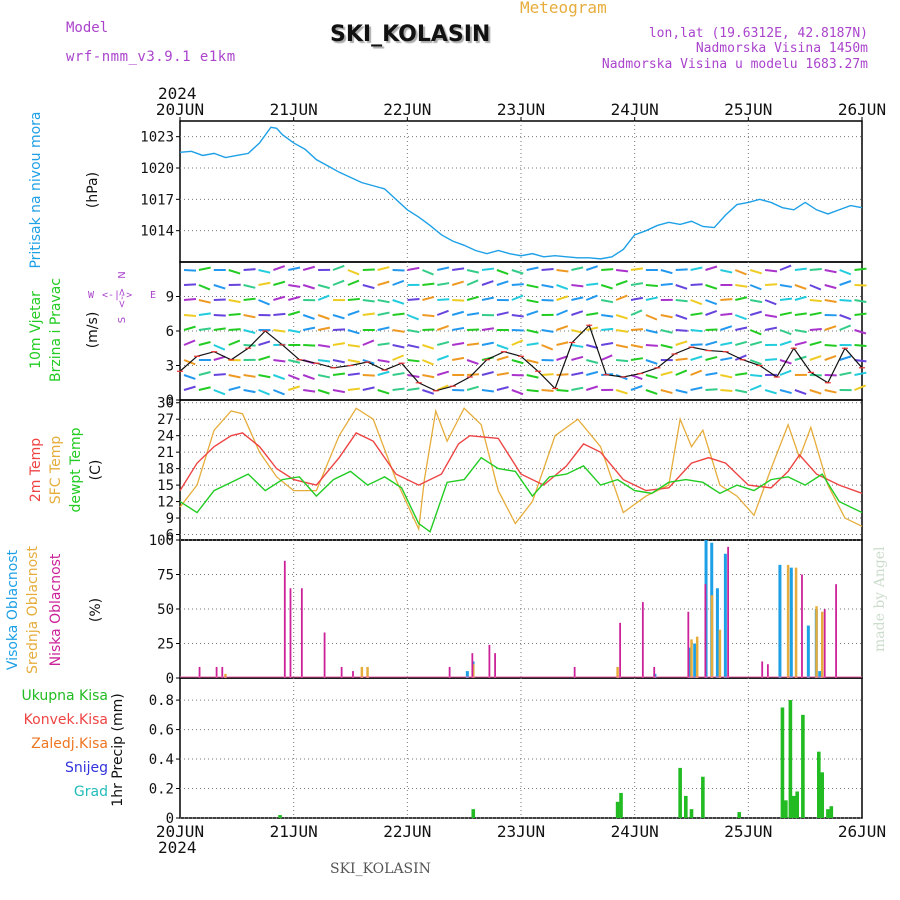  Describe the element at coordinates (170, 519) in the screenshot. I see `y-tick-label-temperature: 9` at that location.